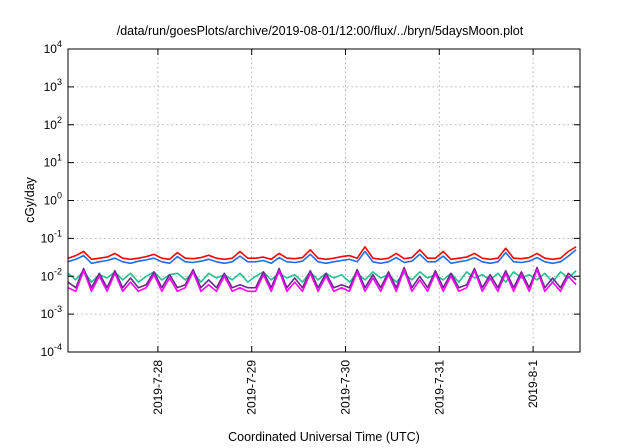  I want to click on y-tick-label: 10³, so click(53, 85).